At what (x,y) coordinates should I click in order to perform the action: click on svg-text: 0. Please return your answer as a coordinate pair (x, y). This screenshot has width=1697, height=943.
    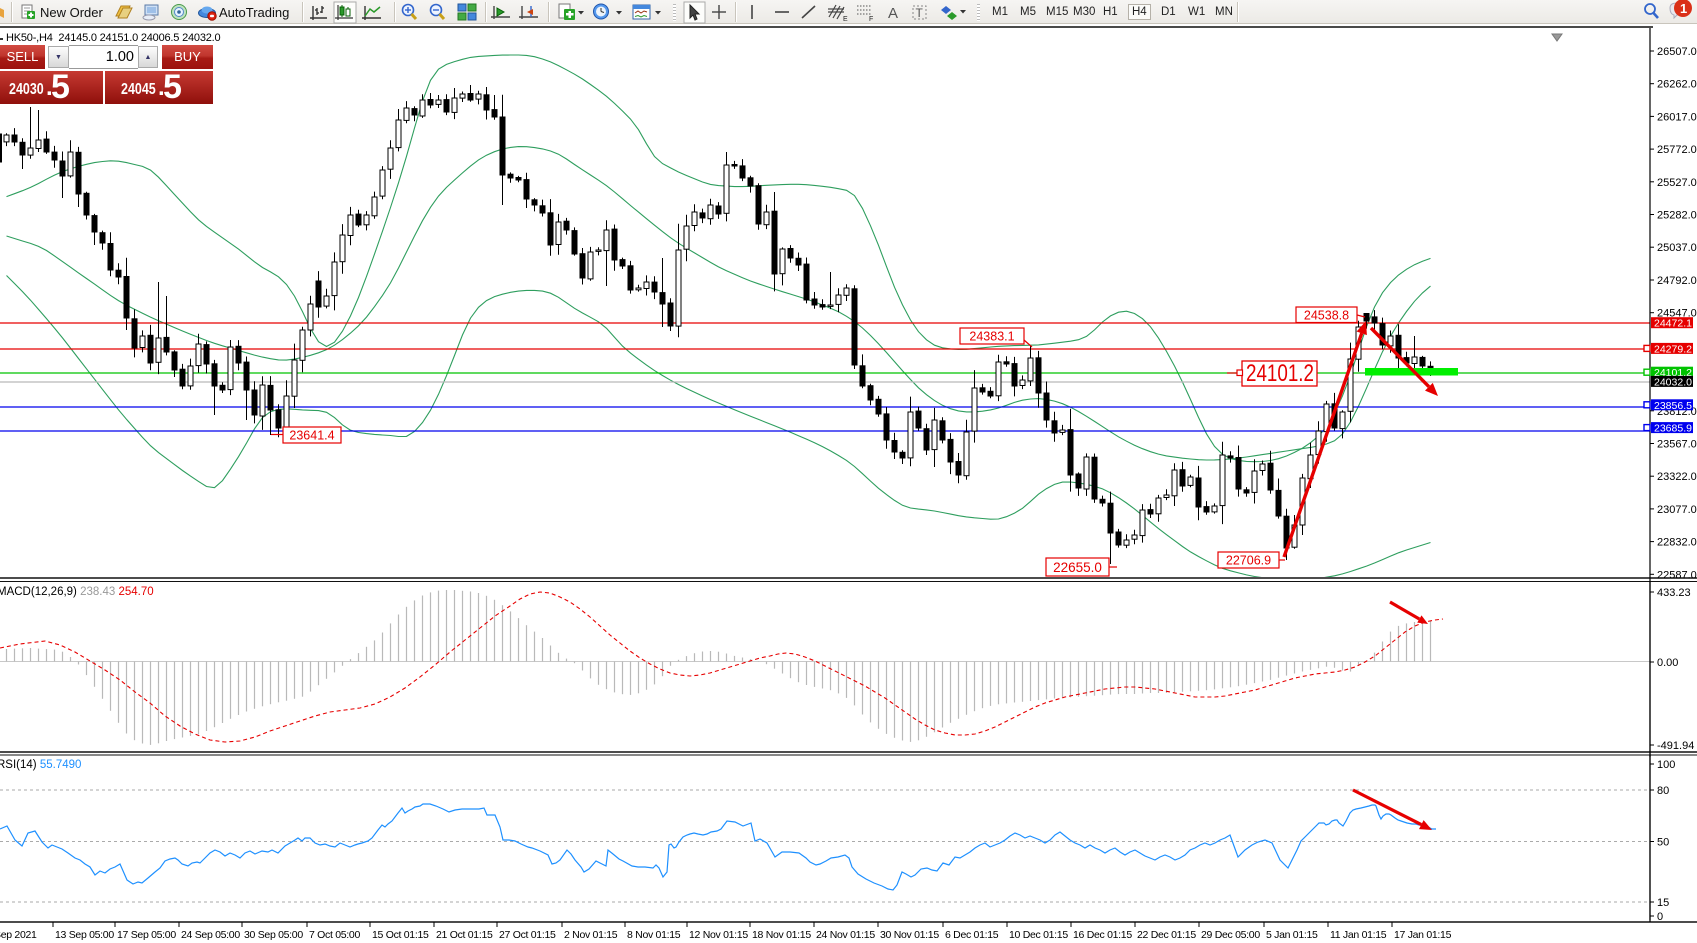
    Looking at the image, I should click on (1660, 917).